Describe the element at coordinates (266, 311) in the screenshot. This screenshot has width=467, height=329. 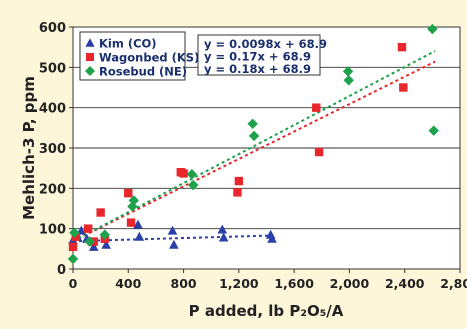
I see `x-axis-title: P added, lb P₂O₅/A` at that location.